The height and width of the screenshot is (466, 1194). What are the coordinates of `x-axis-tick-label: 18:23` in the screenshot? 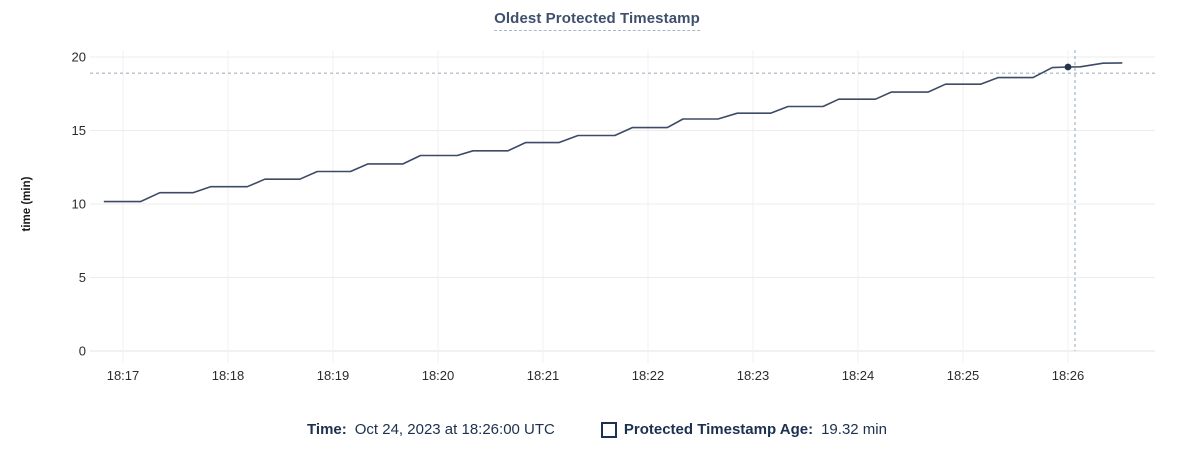 It's located at (753, 375).